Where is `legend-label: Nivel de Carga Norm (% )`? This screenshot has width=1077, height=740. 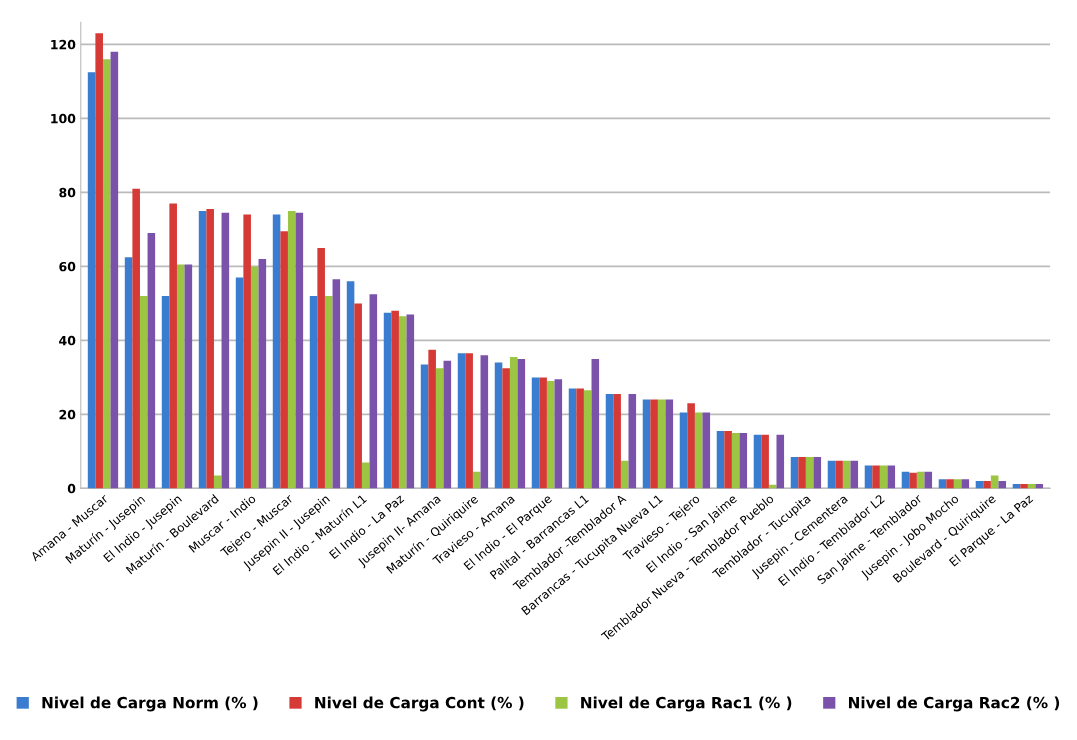 legend-label: Nivel de Carga Norm (% ) is located at coordinates (150, 704).